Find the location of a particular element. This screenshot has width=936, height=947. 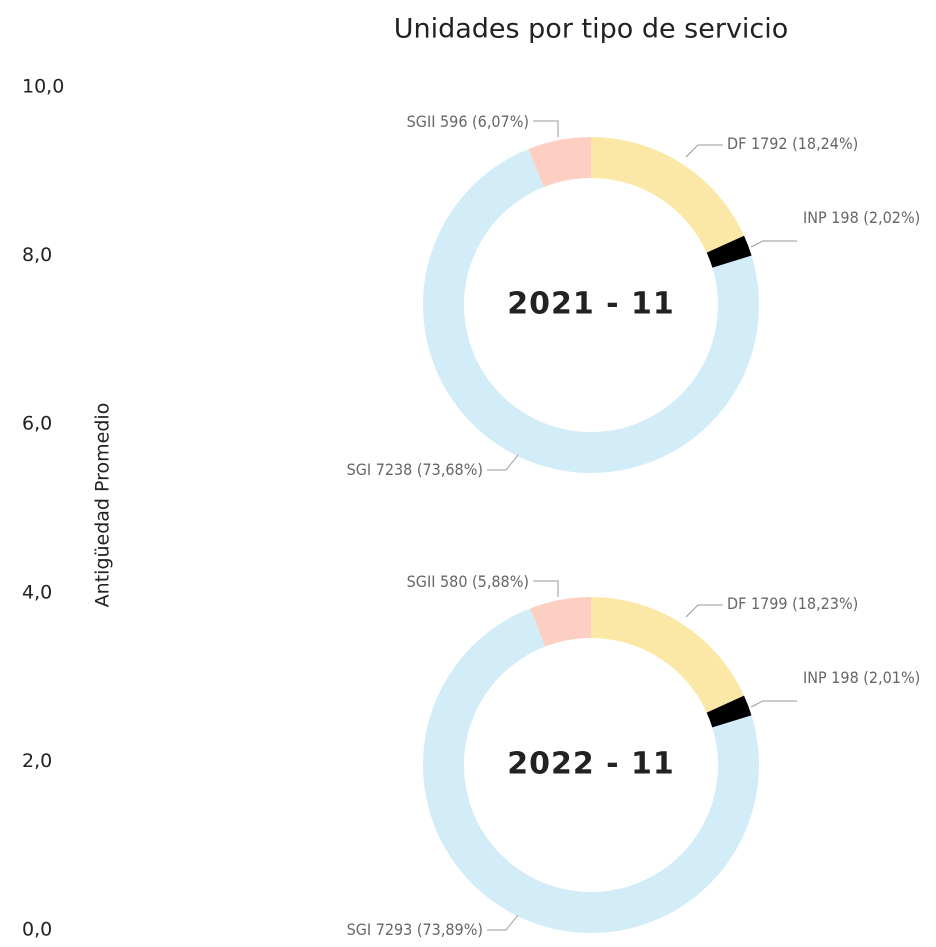

y-axis-label: Antigüedad Promedio is located at coordinates (103, 505).